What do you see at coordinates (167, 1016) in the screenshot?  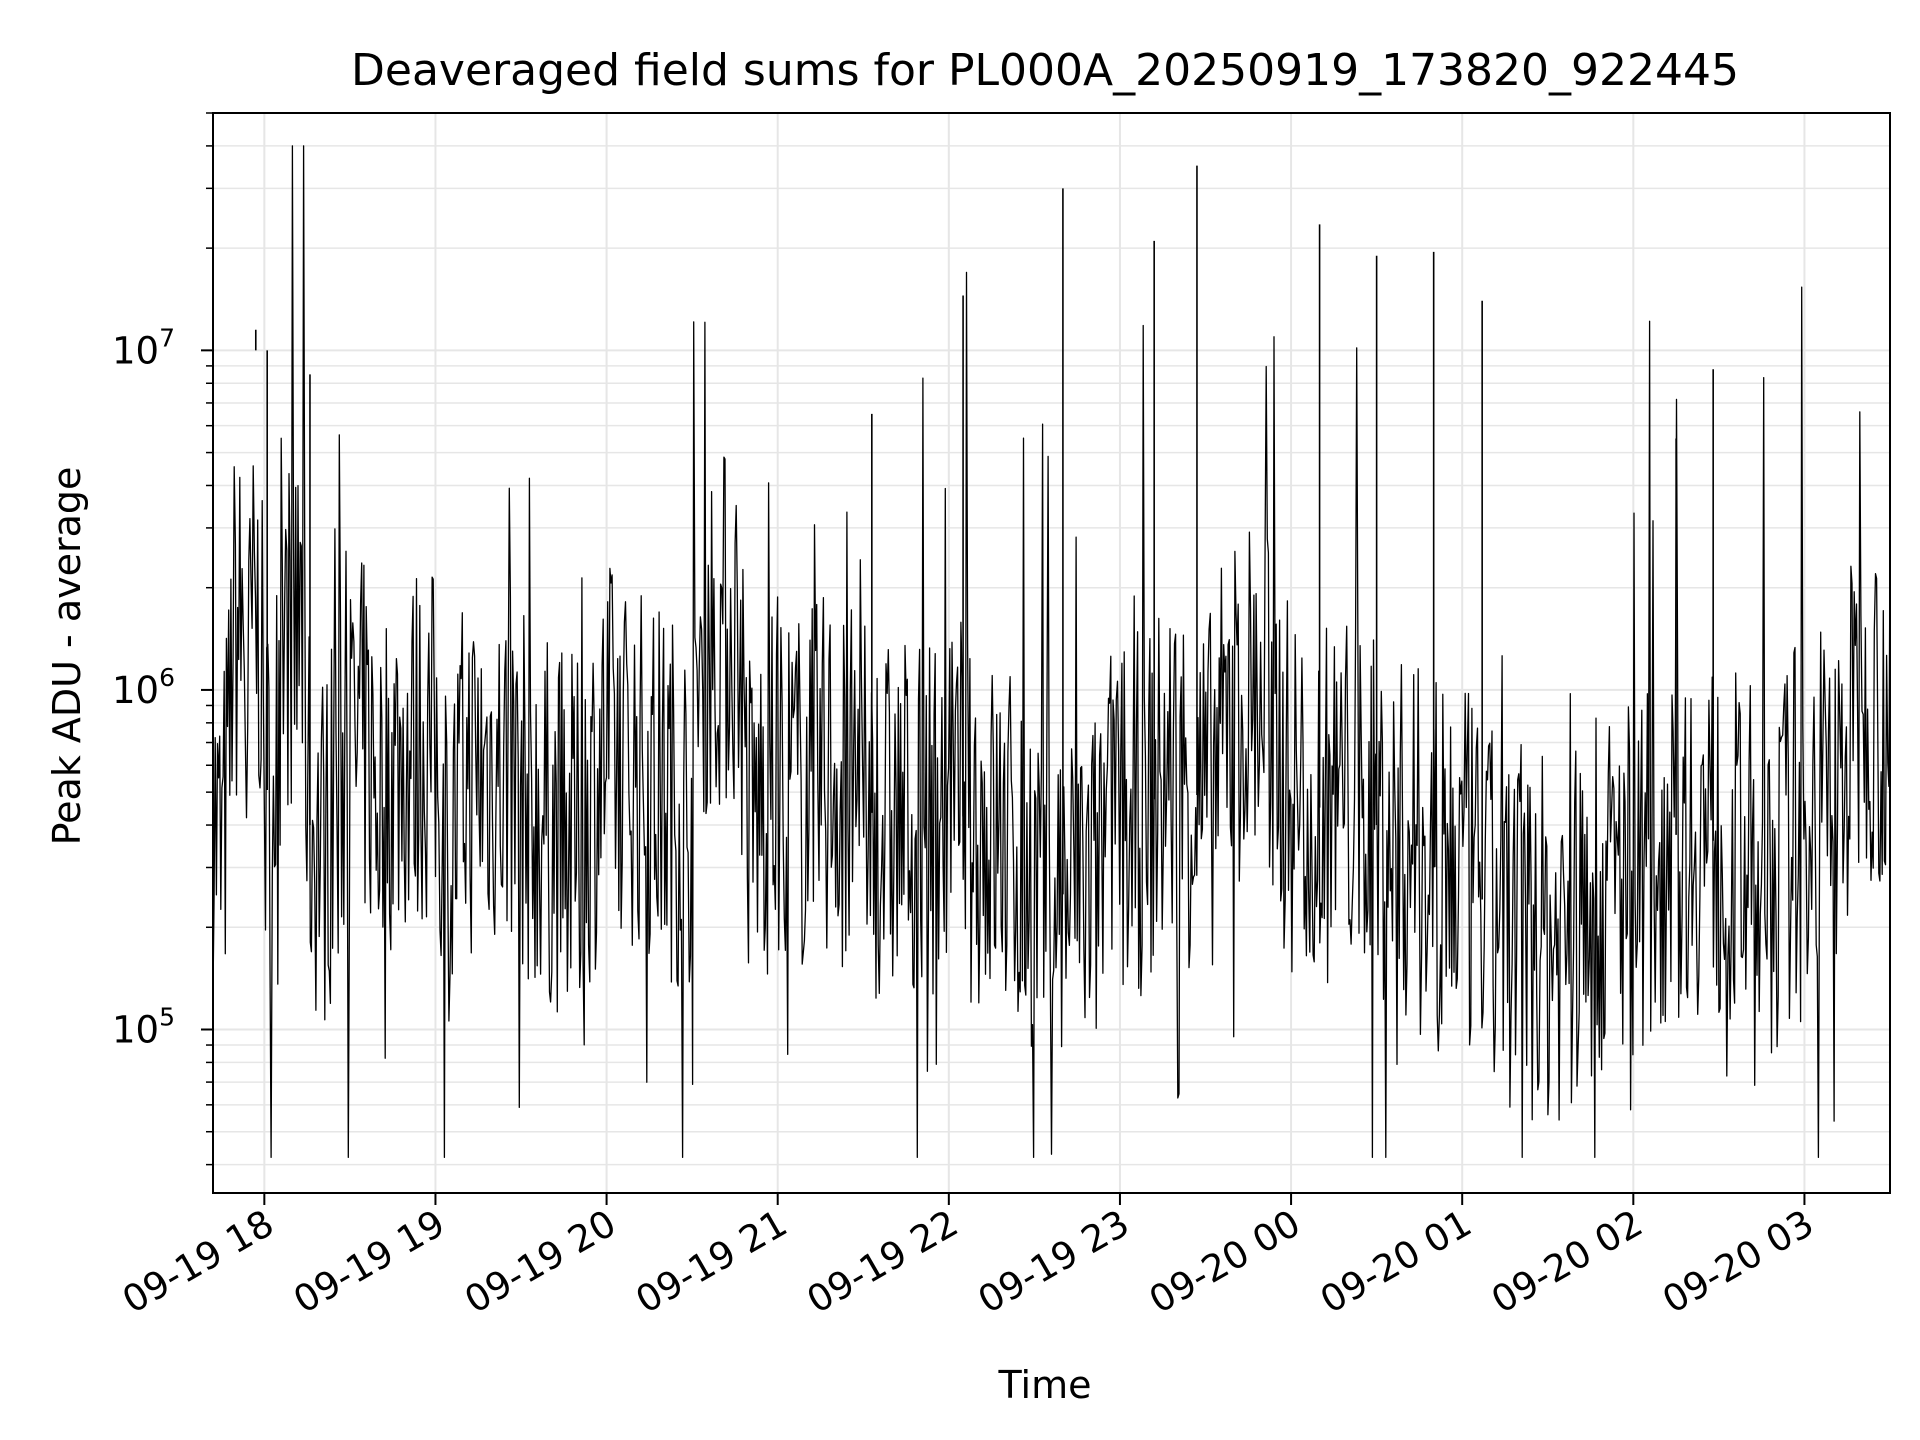 I see `y-tick-exponent: 5` at bounding box center [167, 1016].